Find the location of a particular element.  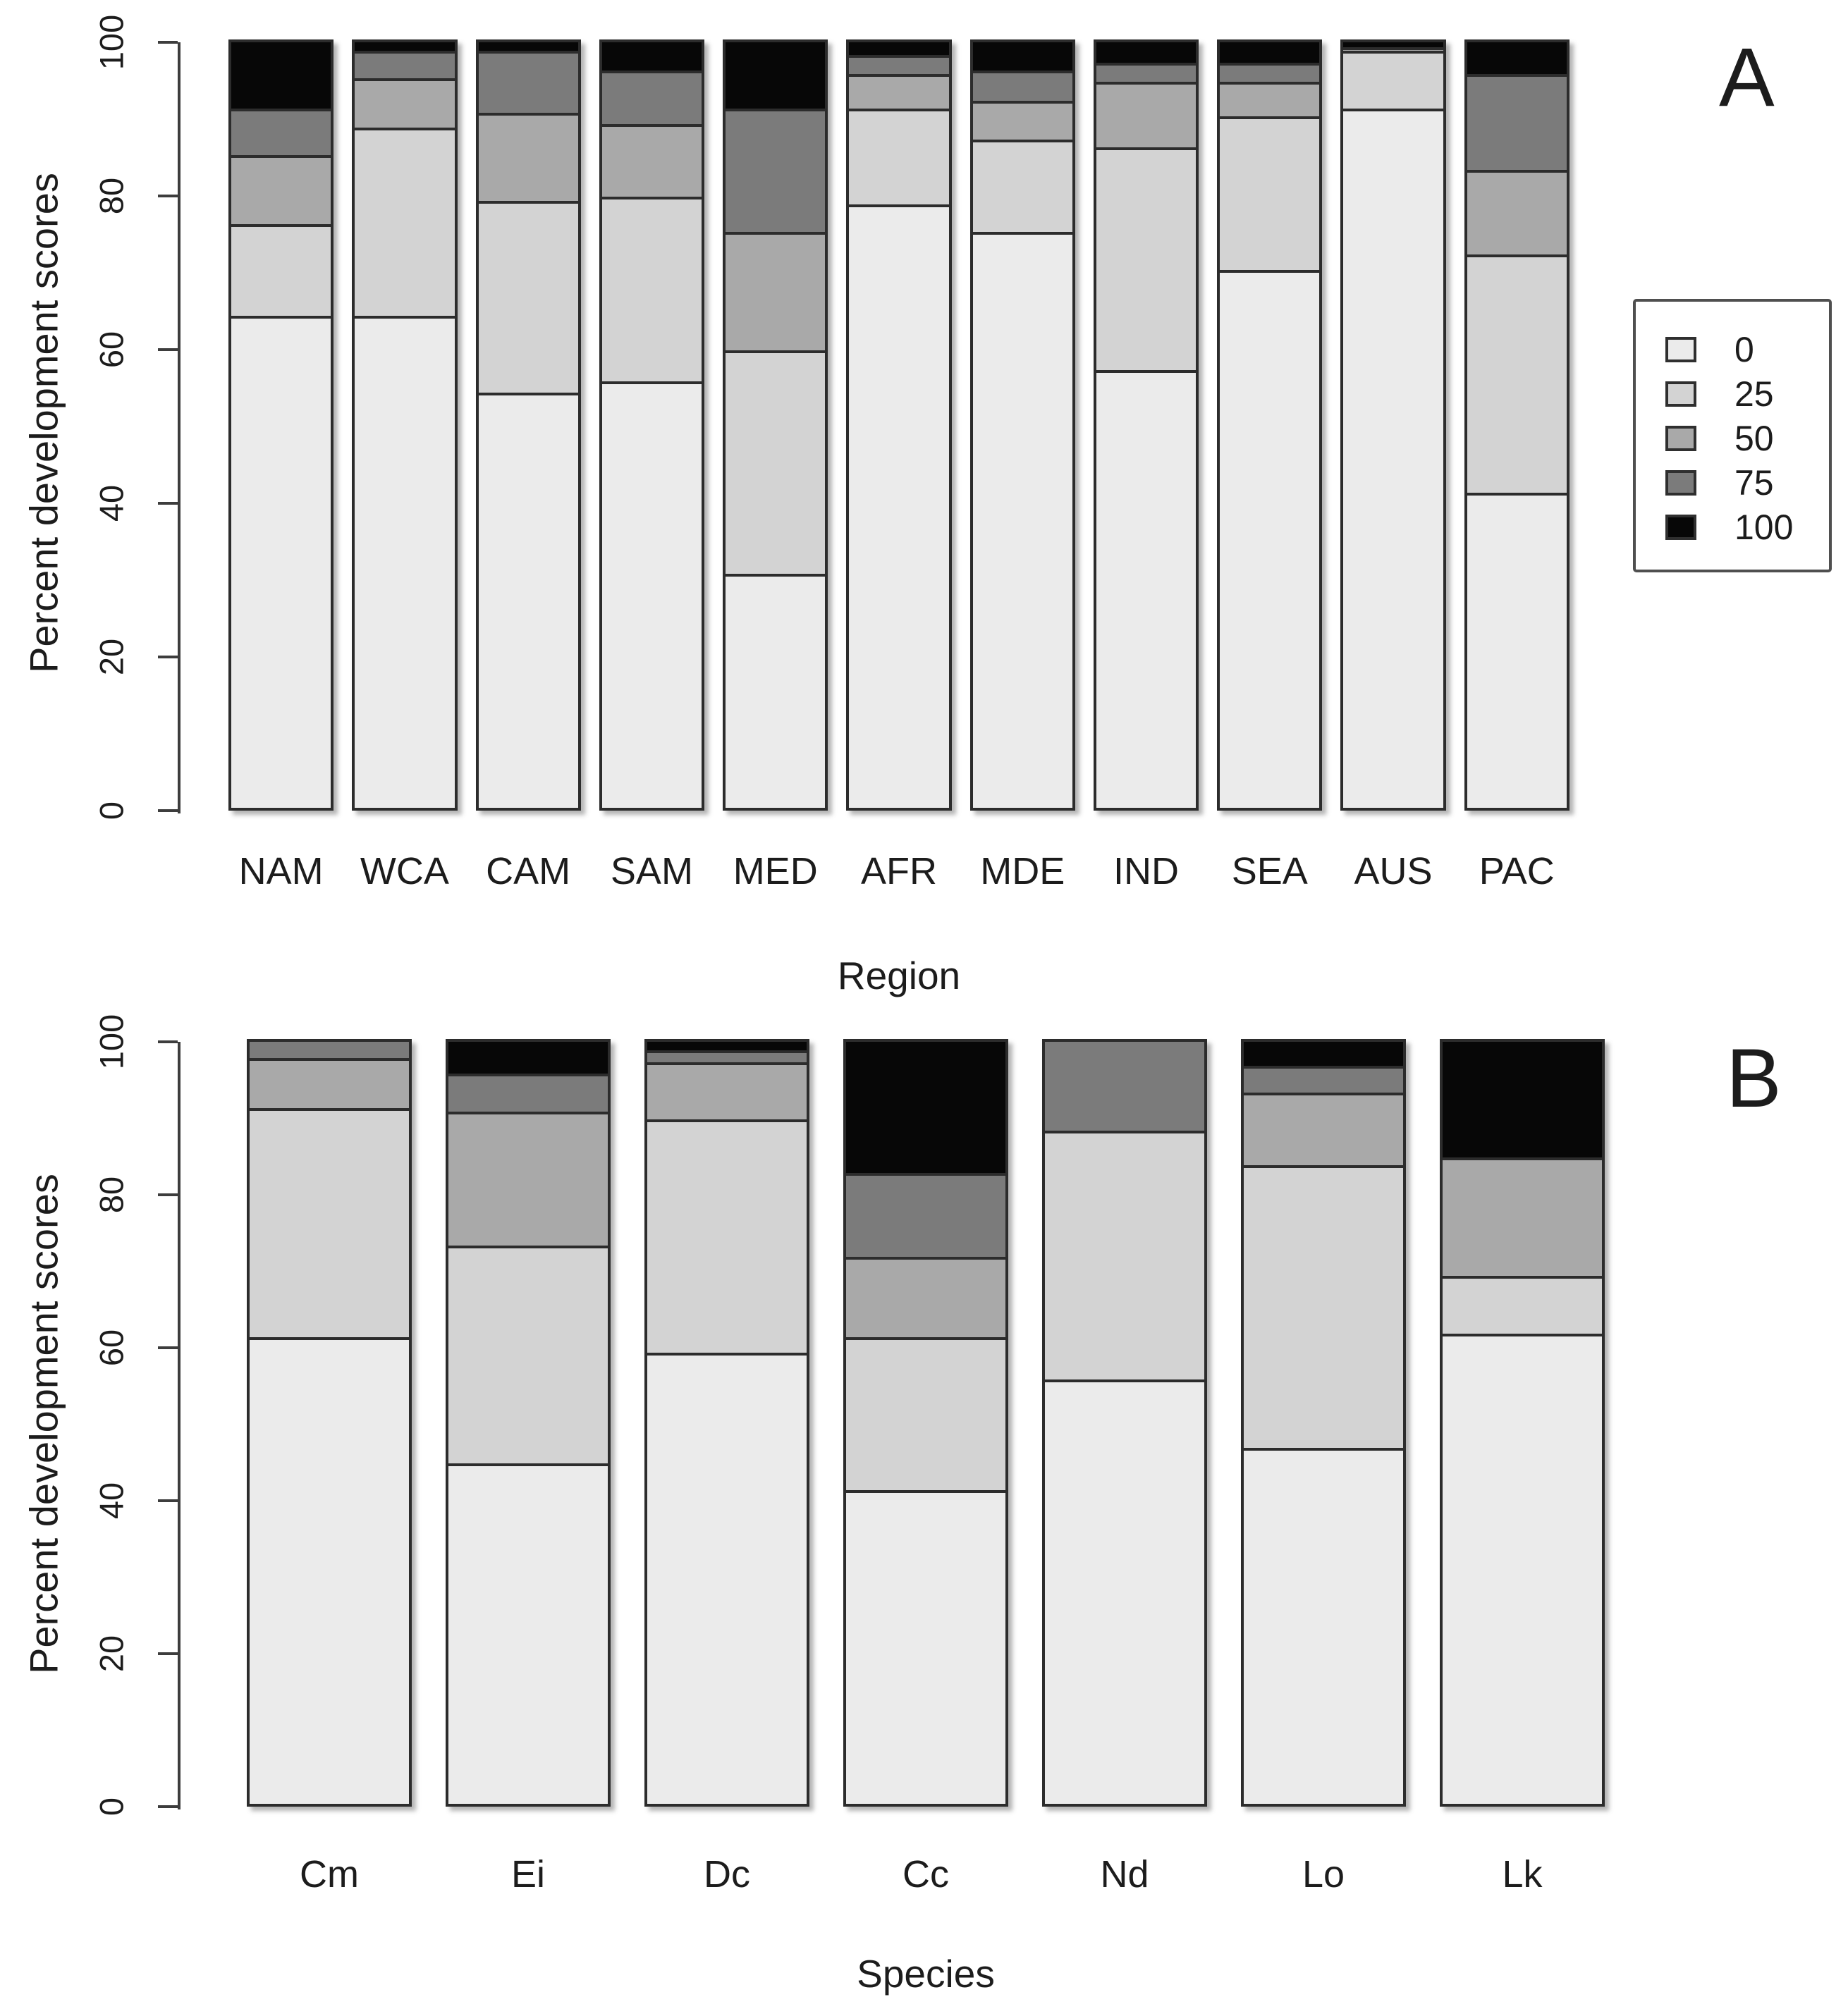

legend-items: 0 25 50 75 100 is located at coordinates (1747, 438).